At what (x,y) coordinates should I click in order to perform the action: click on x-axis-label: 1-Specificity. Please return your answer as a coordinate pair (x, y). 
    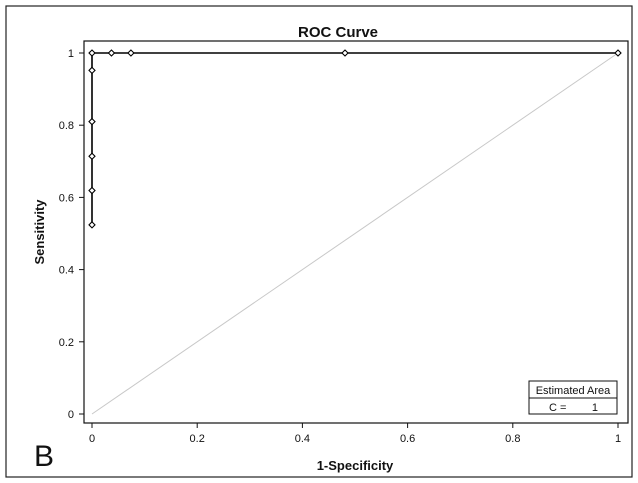
    Looking at the image, I should click on (355, 465).